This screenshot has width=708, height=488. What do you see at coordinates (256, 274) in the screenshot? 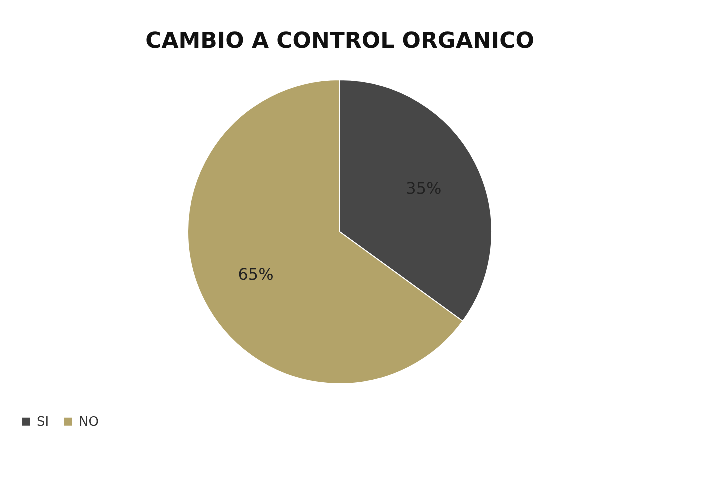
I see `data-label: 65%` at bounding box center [256, 274].